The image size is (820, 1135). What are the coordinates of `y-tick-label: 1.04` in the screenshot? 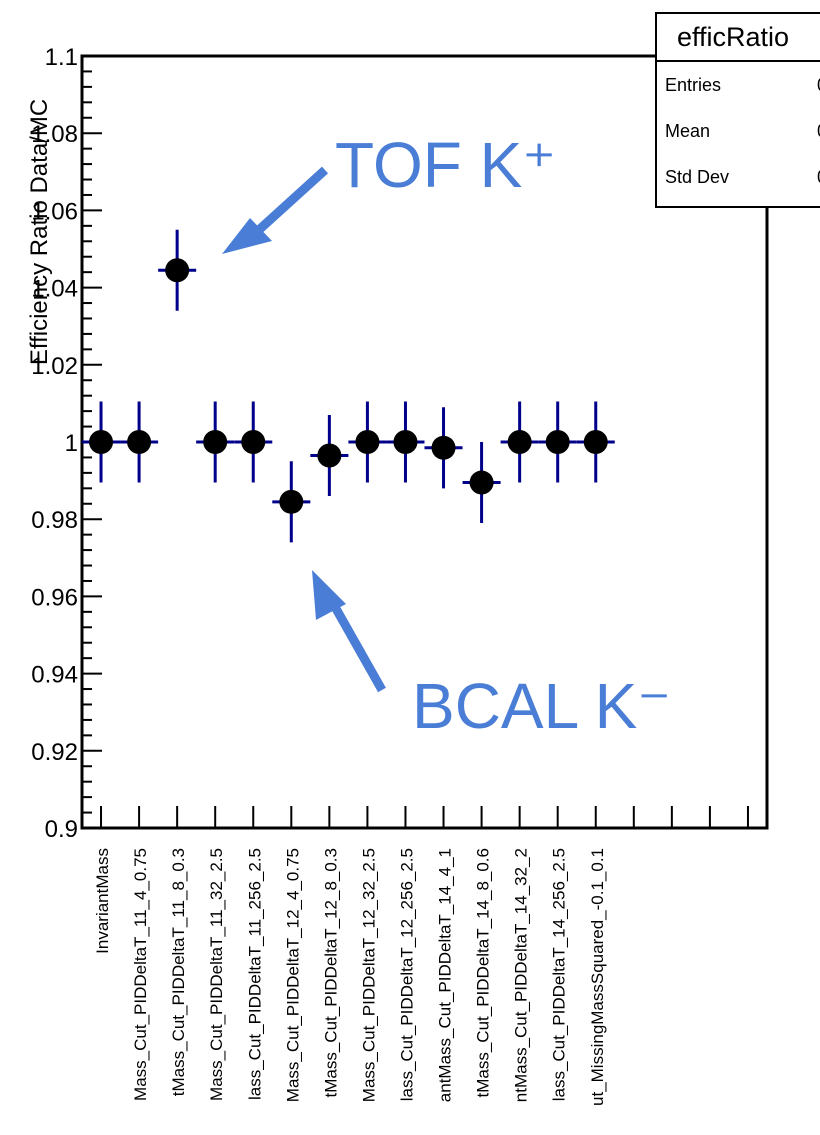 It's located at (54, 289).